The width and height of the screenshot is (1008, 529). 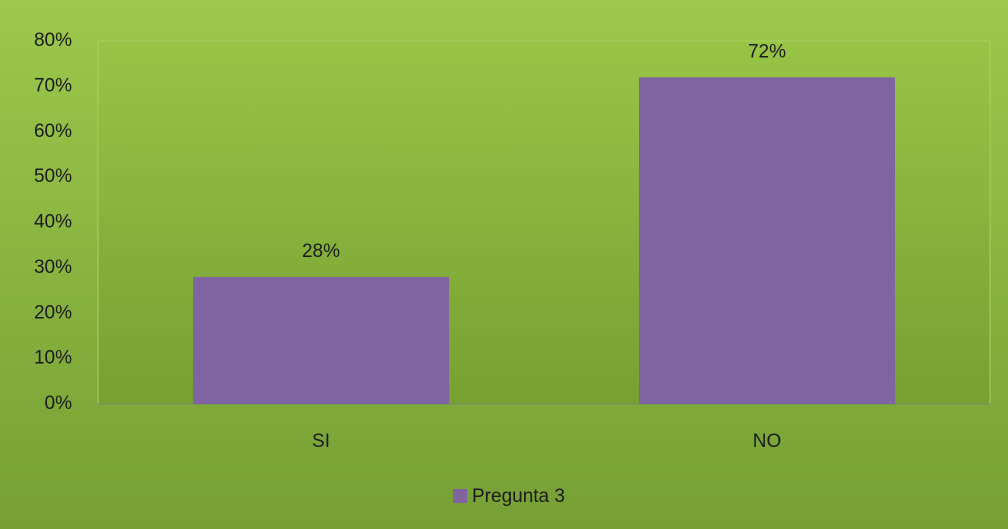 What do you see at coordinates (59, 403) in the screenshot?
I see `y-tick-label: 0%` at bounding box center [59, 403].